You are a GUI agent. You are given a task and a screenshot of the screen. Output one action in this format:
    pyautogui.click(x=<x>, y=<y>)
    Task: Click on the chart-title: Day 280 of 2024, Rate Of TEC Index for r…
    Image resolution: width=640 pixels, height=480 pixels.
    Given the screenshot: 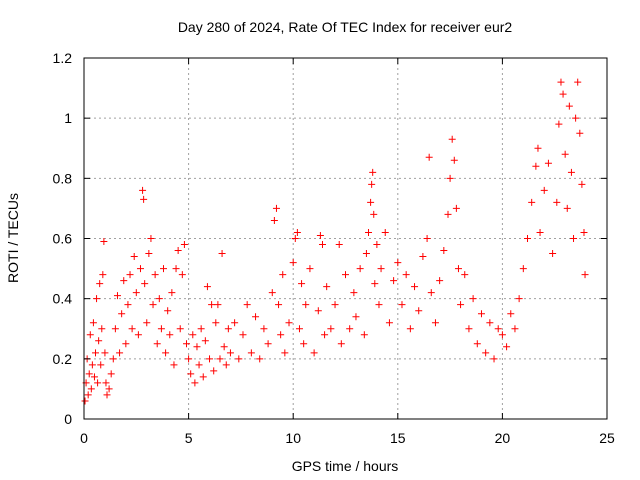 What is the action you would take?
    pyautogui.click(x=345, y=27)
    